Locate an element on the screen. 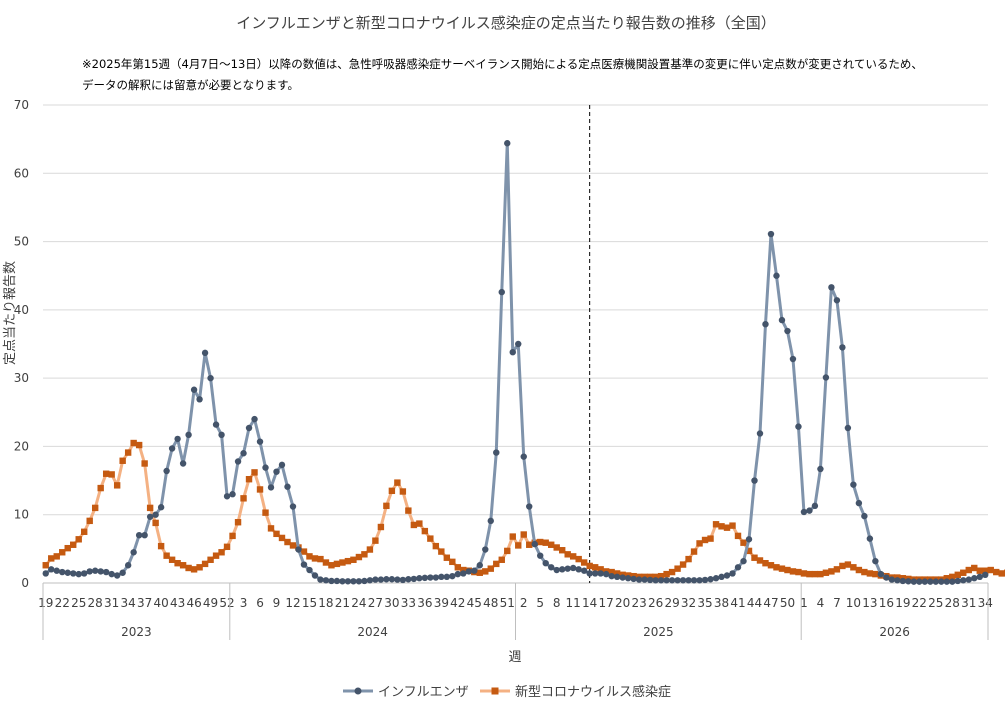  x-tick-label: 38 is located at coordinates (721, 603).